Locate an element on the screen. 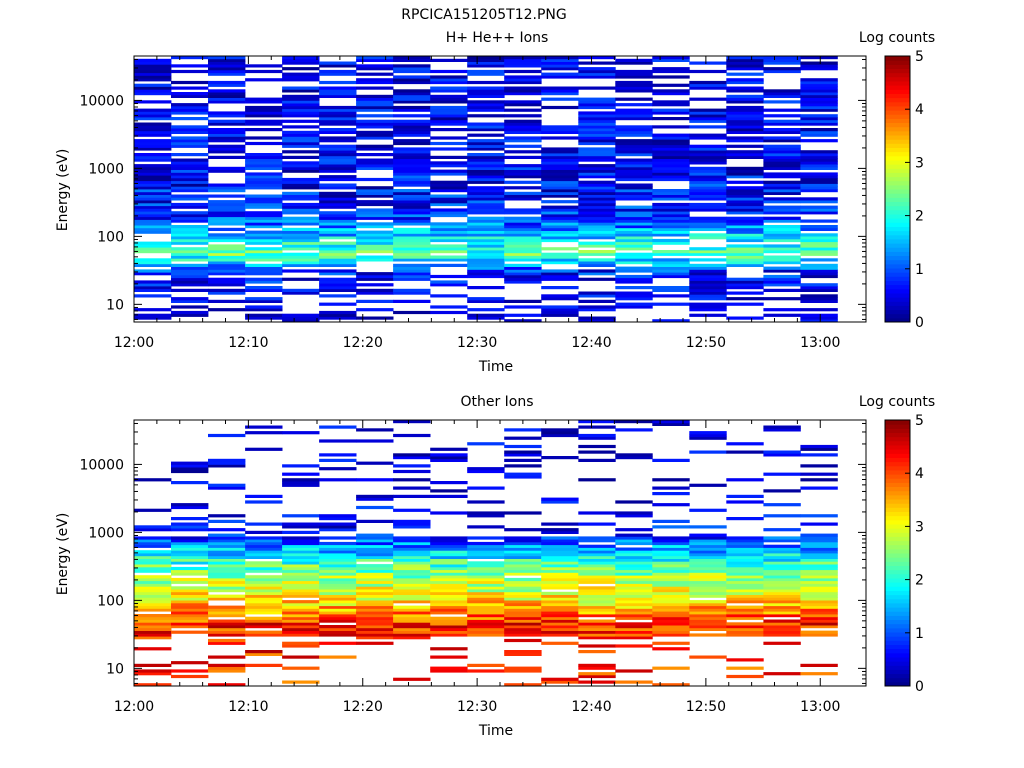  x-tick-label: 12:30 is located at coordinates (477, 707).